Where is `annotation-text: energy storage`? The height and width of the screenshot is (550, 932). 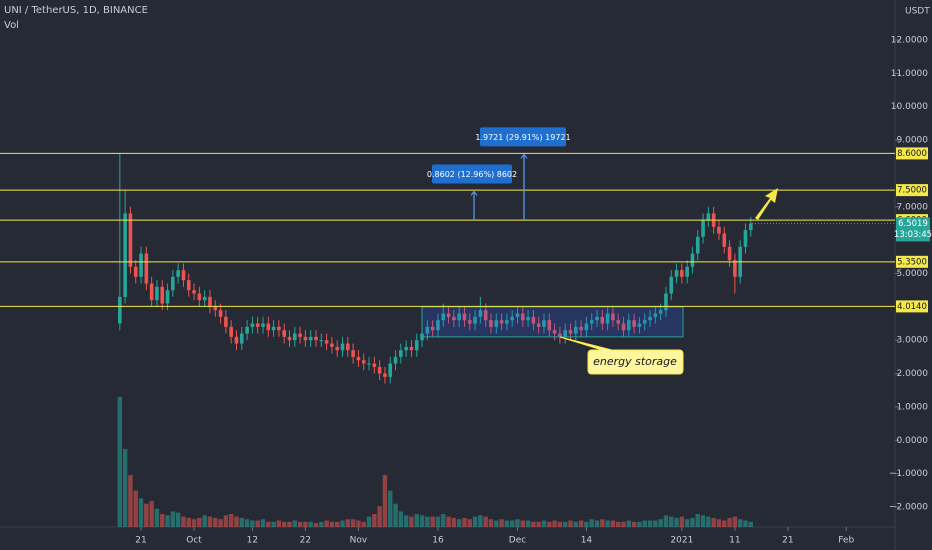
annotation-text: energy storage is located at coordinates (635, 361).